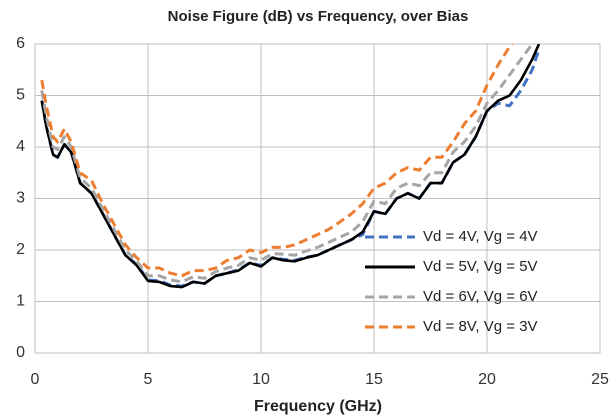 Image resolution: width=611 pixels, height=419 pixels. Describe the element at coordinates (20, 352) in the screenshot. I see `y-tick-label: 0` at that location.